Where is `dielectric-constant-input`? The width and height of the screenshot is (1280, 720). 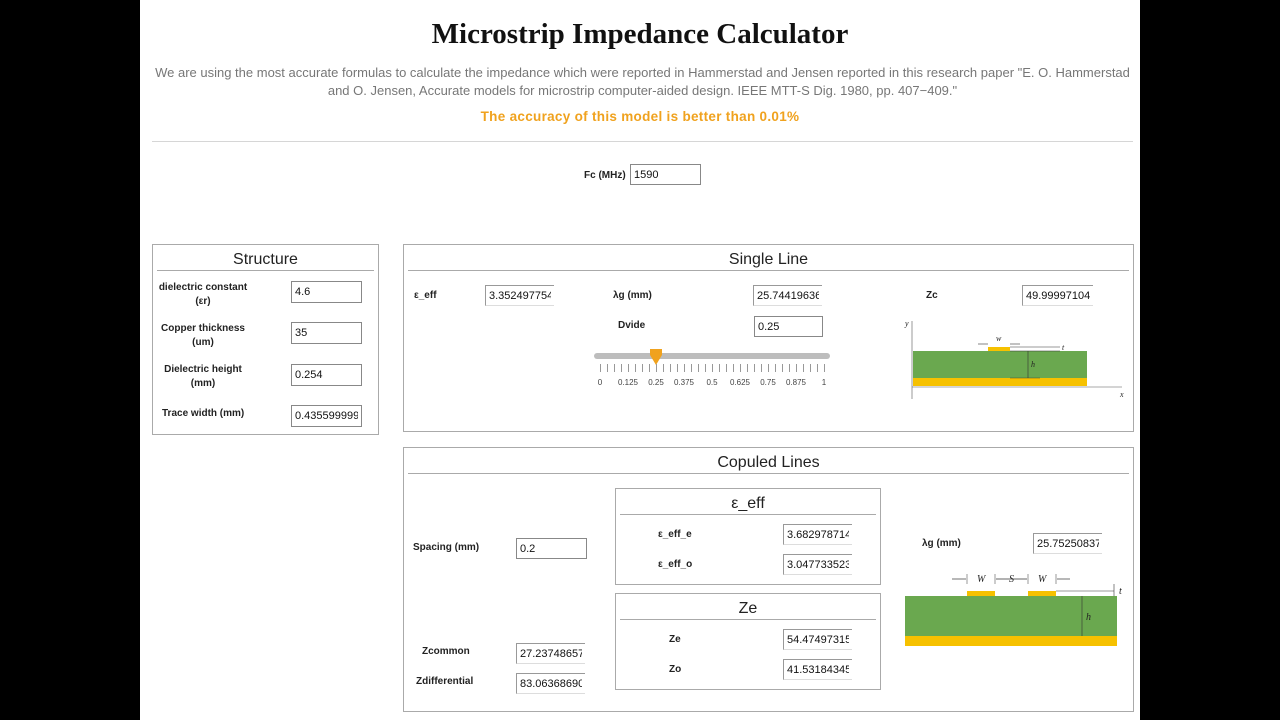
dielectric-constant-input is located at coordinates (326, 292).